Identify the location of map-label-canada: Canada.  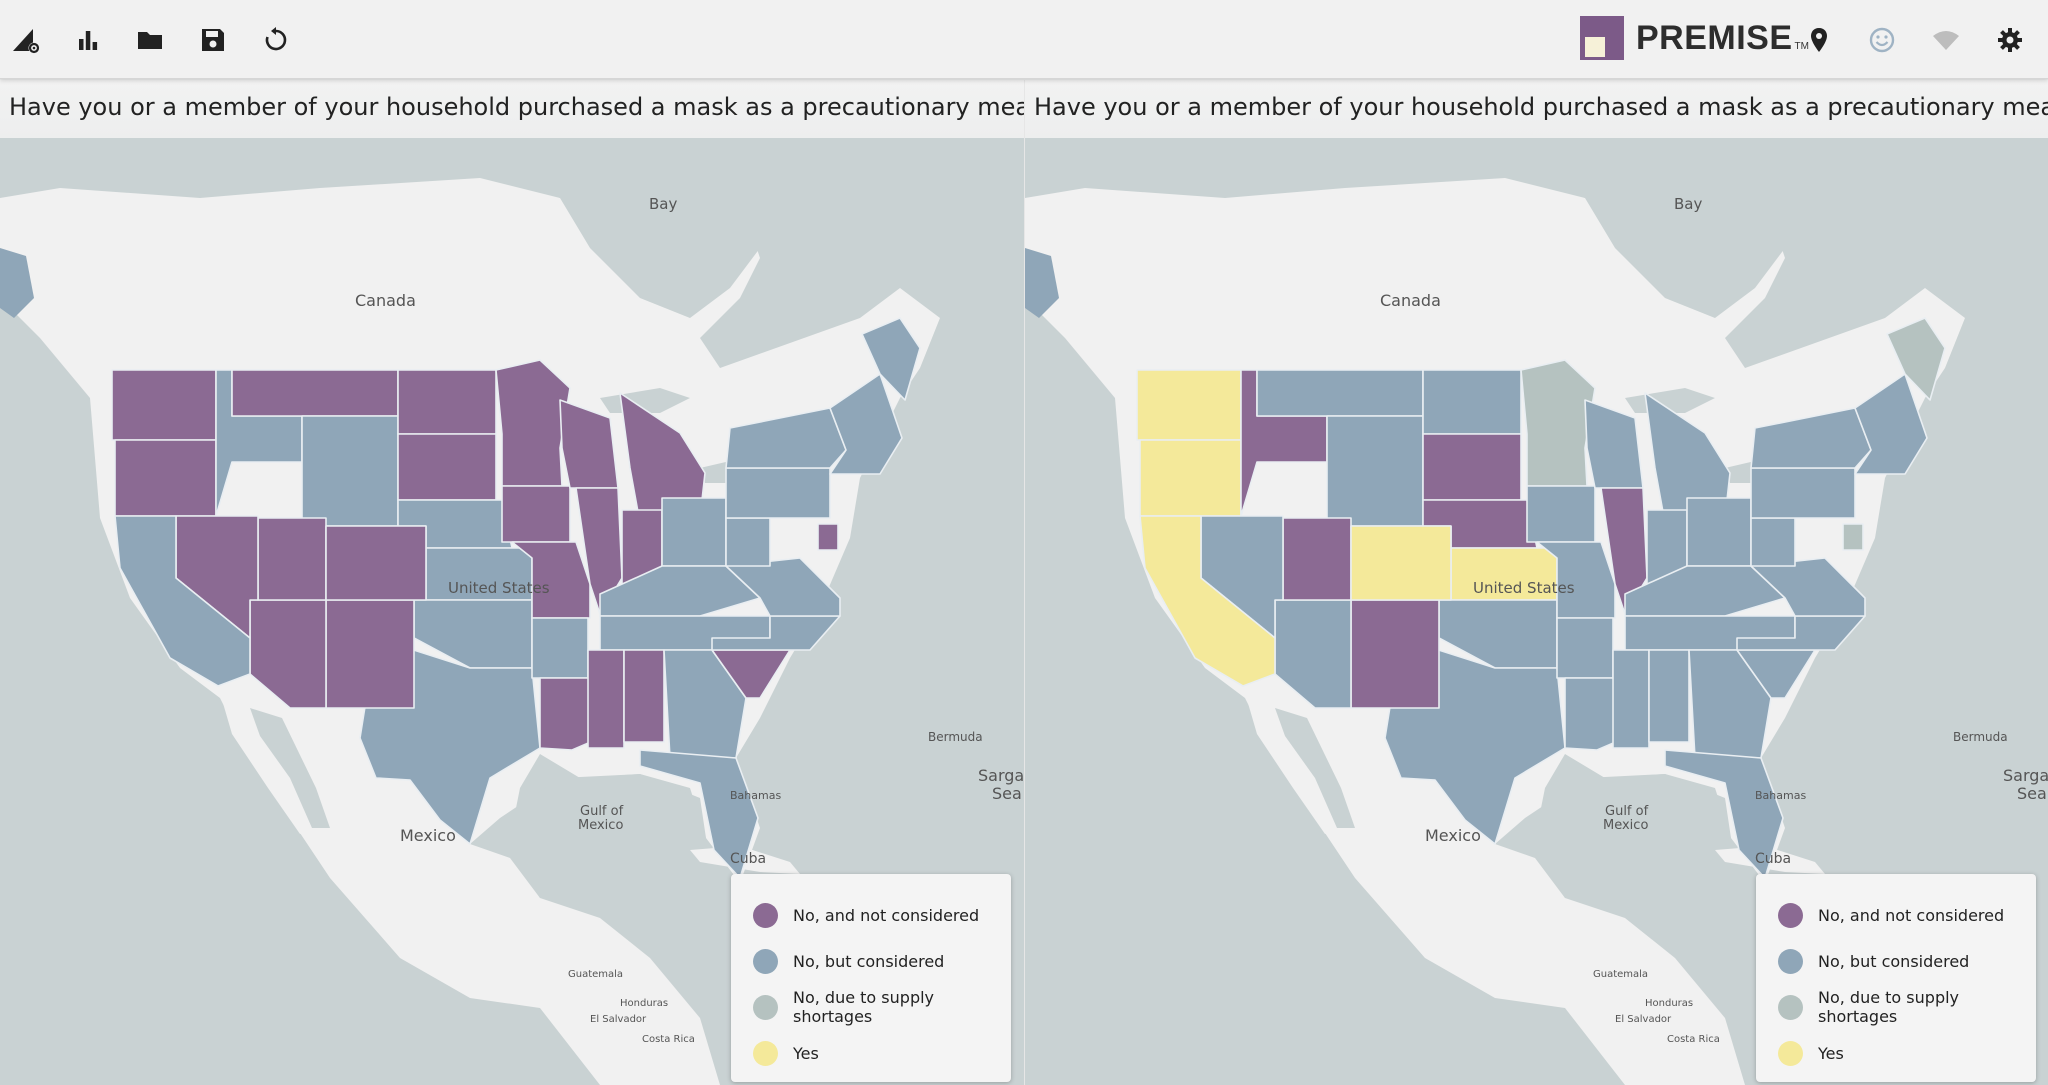
(1410, 300).